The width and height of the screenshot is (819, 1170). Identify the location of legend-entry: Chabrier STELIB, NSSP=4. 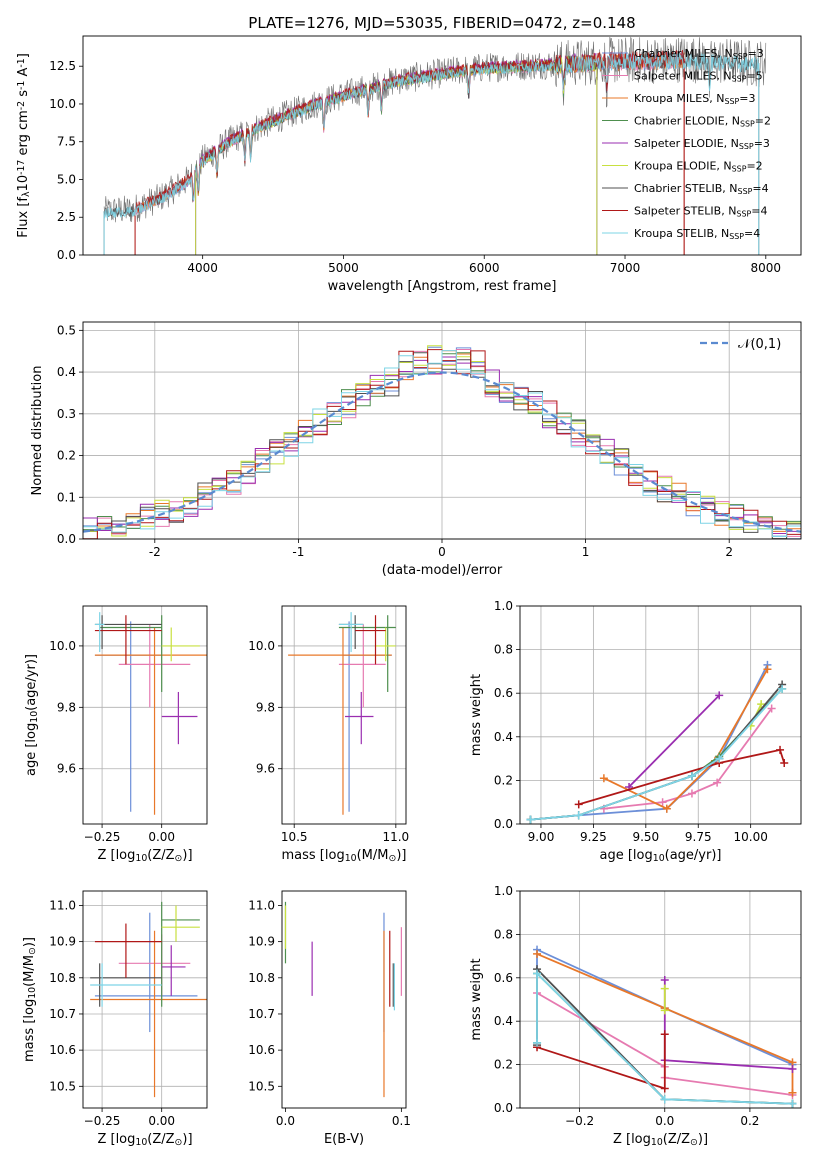
(701, 189).